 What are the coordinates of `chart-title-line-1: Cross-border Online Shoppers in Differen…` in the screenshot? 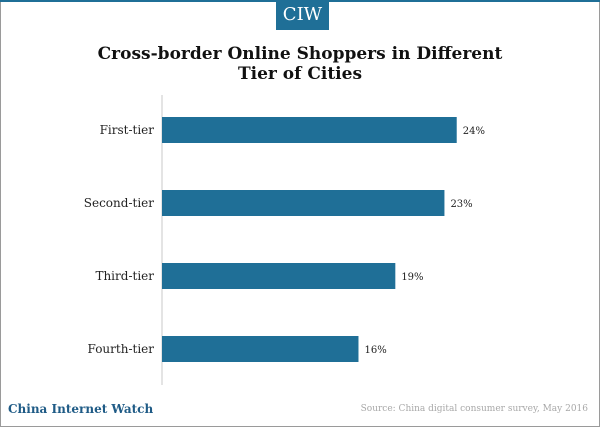 It's located at (300, 54).